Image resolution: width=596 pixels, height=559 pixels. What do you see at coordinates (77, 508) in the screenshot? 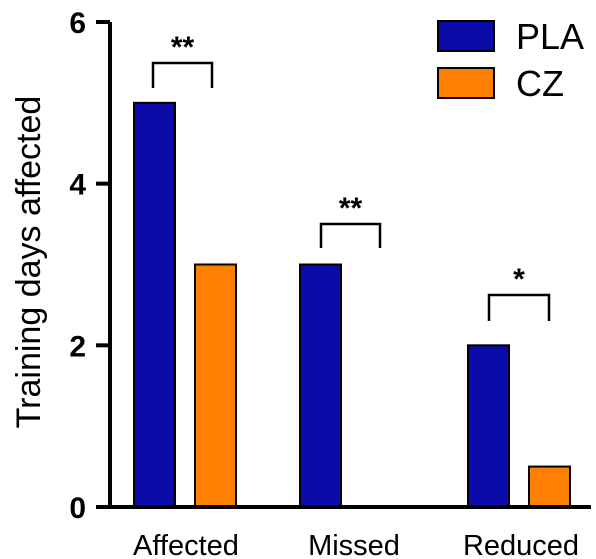
I see `y-tick-label-0: 0` at bounding box center [77, 508].